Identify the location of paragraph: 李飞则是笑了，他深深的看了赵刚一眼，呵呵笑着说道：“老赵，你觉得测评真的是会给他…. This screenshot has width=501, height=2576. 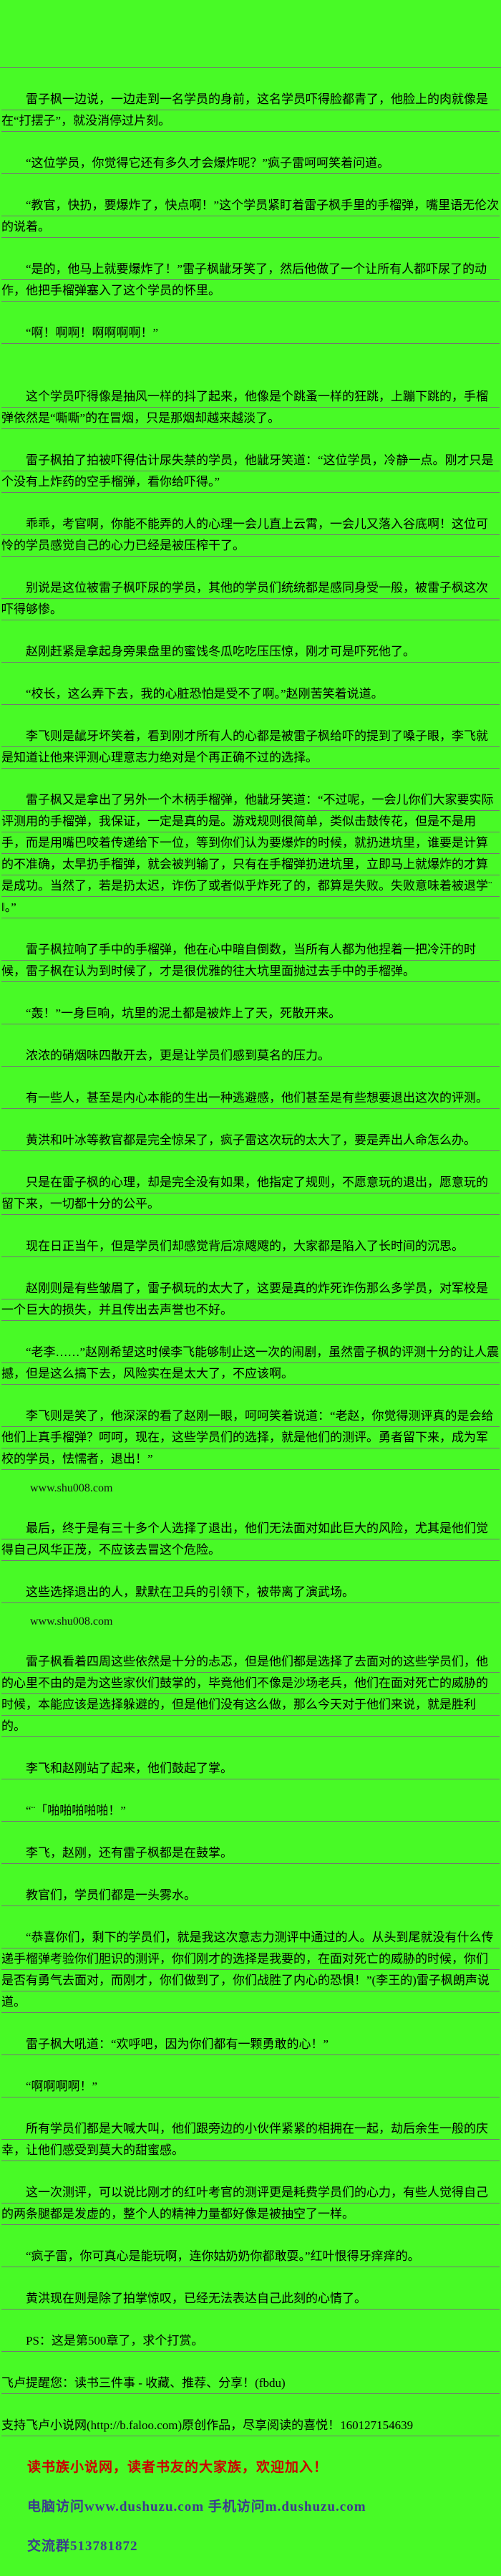
(250, 1437).